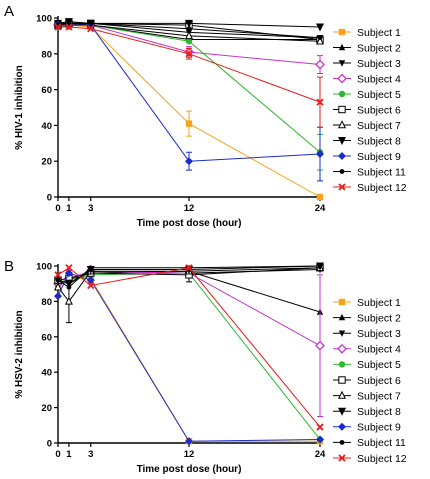 This screenshot has width=430, height=479. What do you see at coordinates (379, 396) in the screenshot?
I see `legend-label: Subject 7` at bounding box center [379, 396].